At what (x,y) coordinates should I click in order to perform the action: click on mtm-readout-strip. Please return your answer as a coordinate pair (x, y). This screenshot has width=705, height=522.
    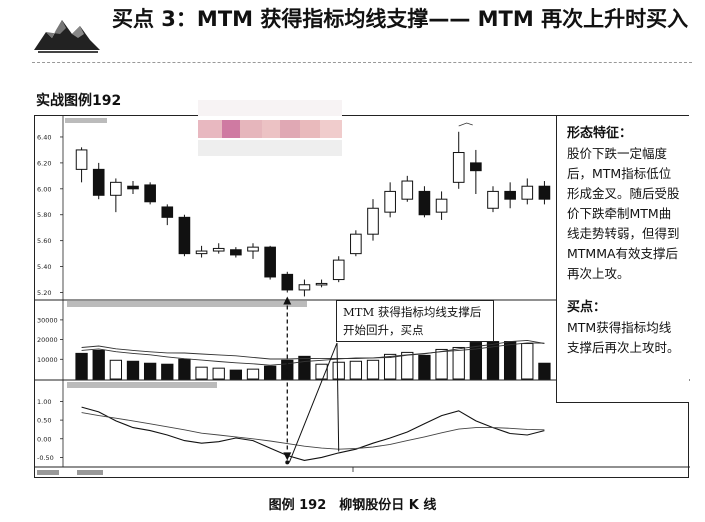
    Looking at the image, I should click on (142, 385).